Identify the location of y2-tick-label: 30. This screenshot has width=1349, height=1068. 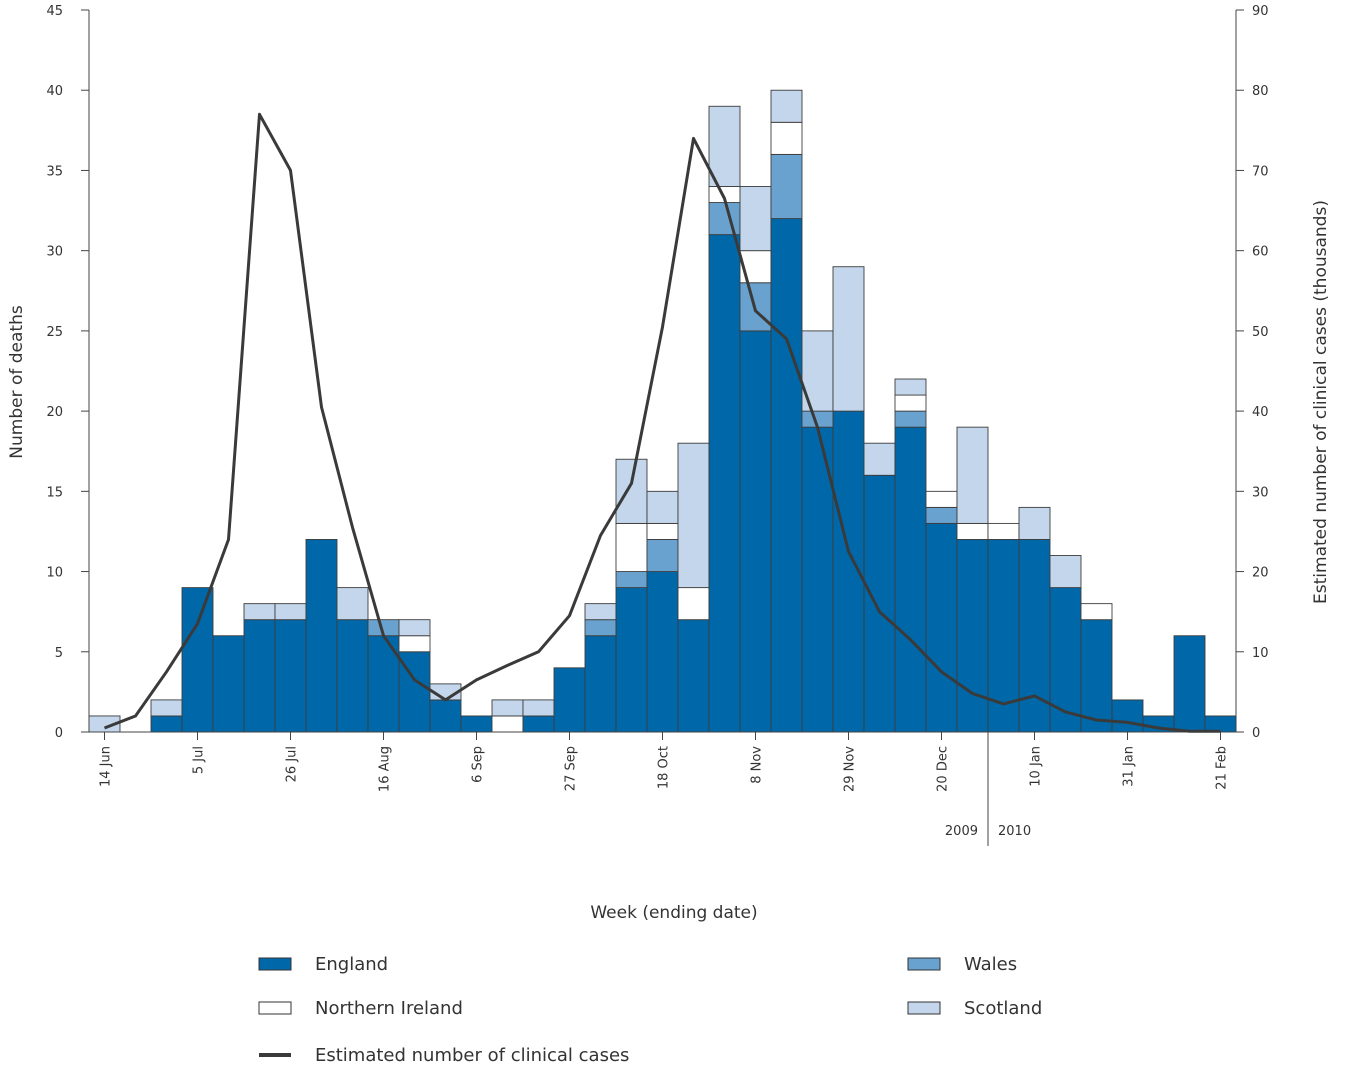
(1260, 492).